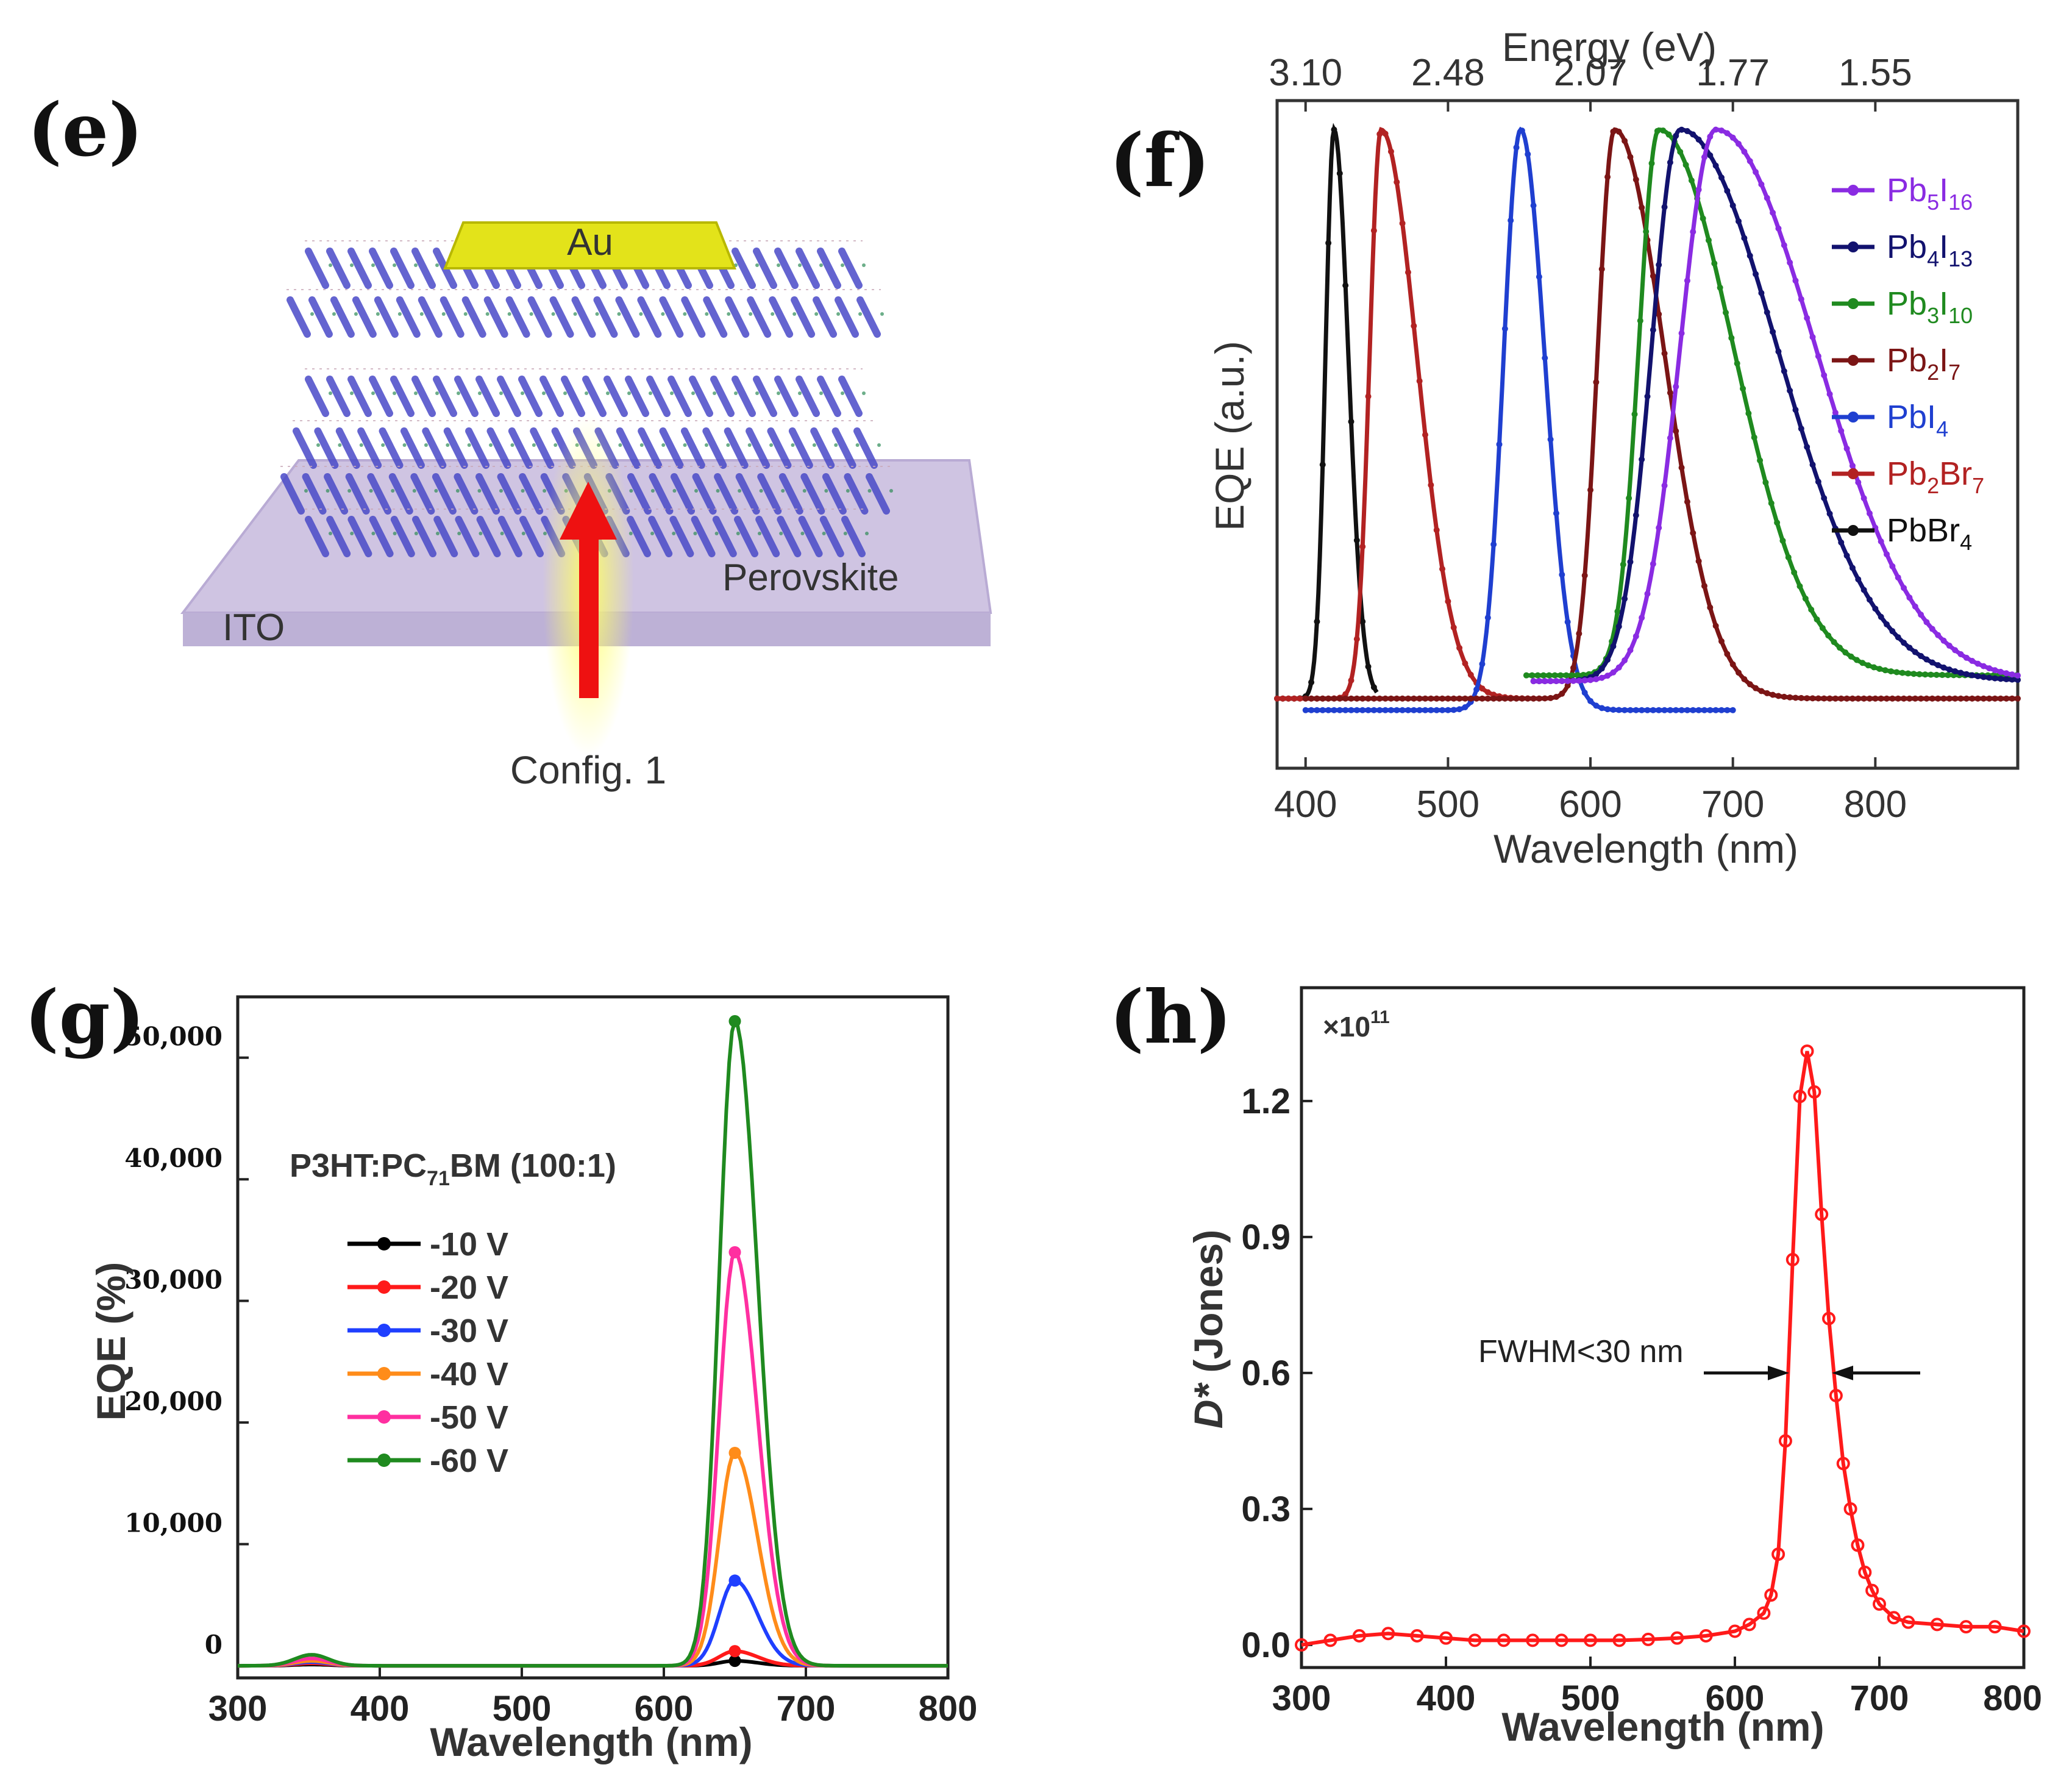 The height and width of the screenshot is (1773, 2072). What do you see at coordinates (469, 1375) in the screenshot?
I see `g-legend-label: -40 V` at bounding box center [469, 1375].